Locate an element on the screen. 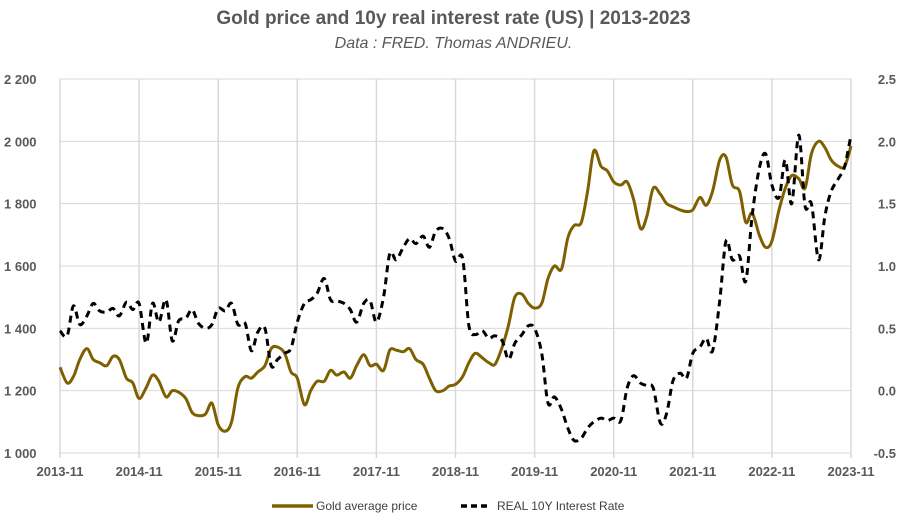 The width and height of the screenshot is (907, 523). x-tick-label: 2021-11 is located at coordinates (692, 471).